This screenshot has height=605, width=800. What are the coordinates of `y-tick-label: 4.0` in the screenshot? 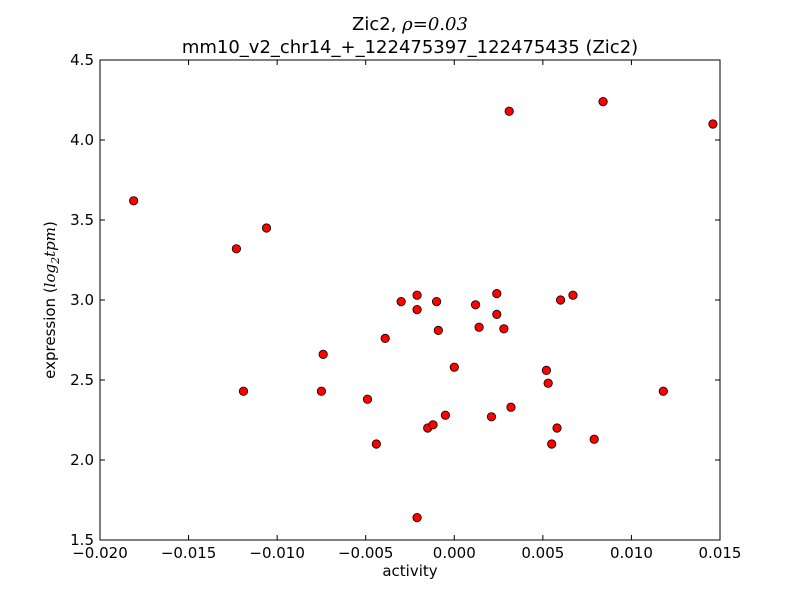 It's located at (82, 140).